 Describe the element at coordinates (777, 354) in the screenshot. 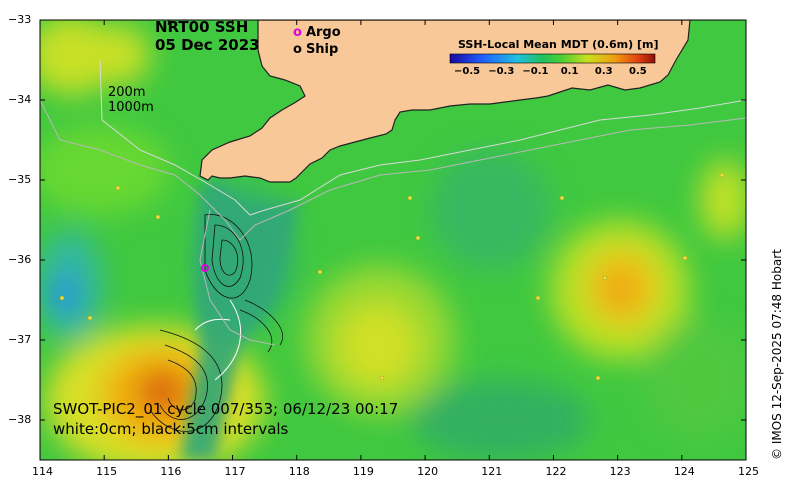

I see `copyright-notice: © IMOS 12-Sep-2025 07:48 Hobart` at that location.